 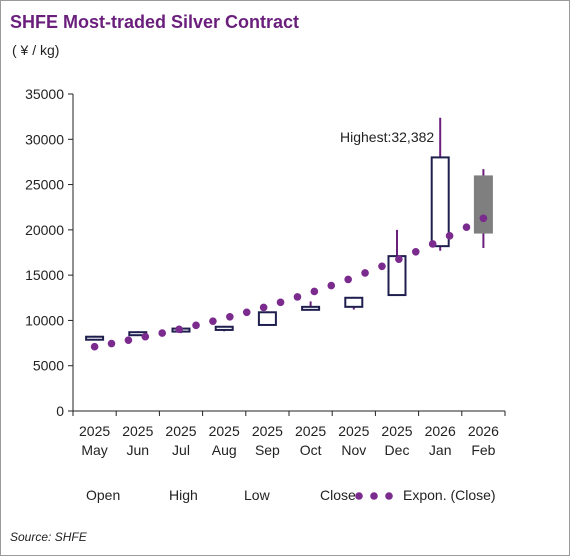 What do you see at coordinates (183, 495) in the screenshot?
I see `legend-high: High` at bounding box center [183, 495].